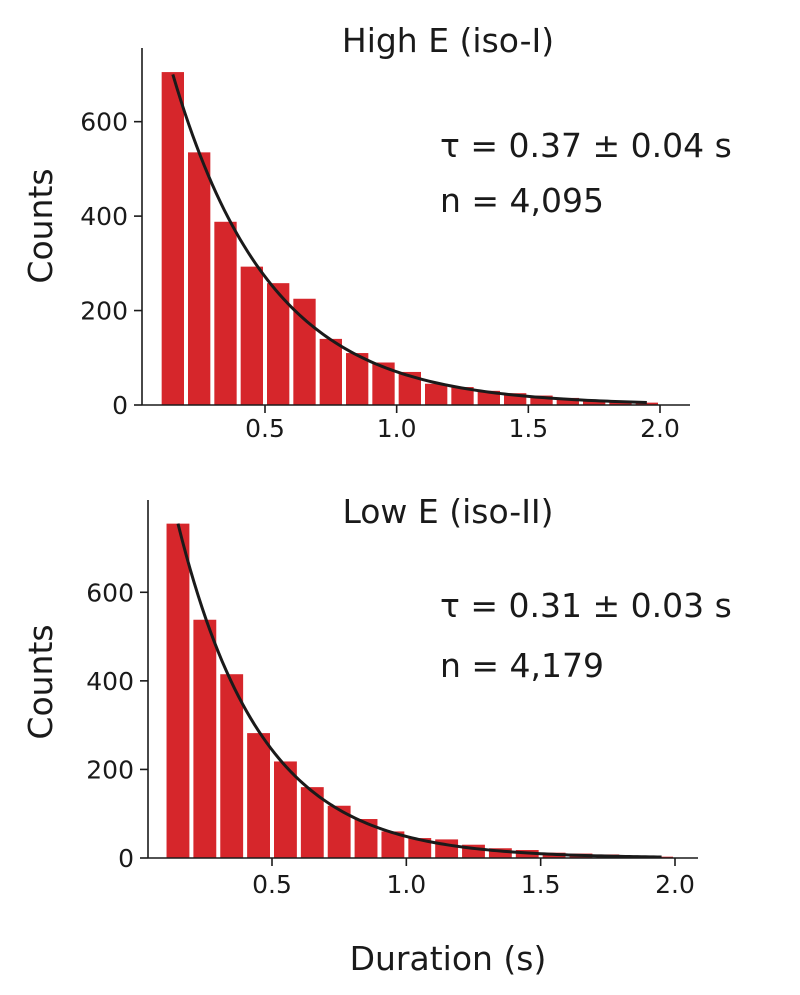 This screenshot has height=995, width=800. Describe the element at coordinates (586, 145) in the screenshot. I see `tau-annotation: τ = 0.37 ± 0.04 s` at that location.